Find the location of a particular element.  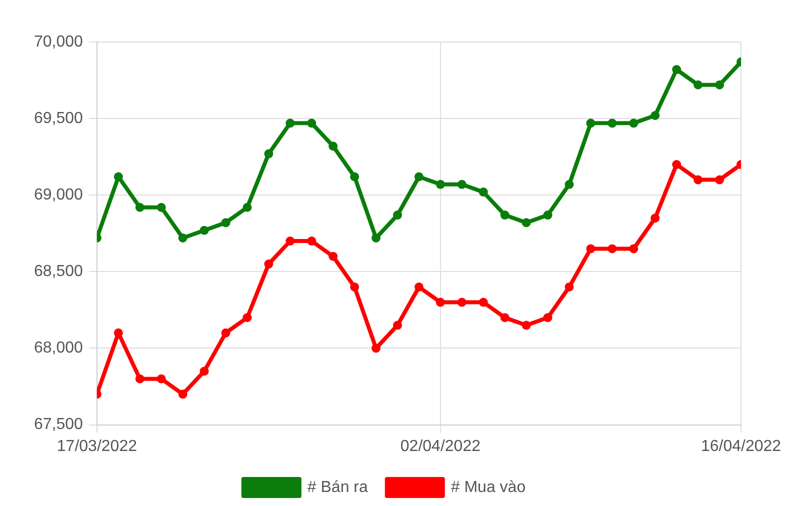

y-tick-label: 69,000 is located at coordinates (59, 195).